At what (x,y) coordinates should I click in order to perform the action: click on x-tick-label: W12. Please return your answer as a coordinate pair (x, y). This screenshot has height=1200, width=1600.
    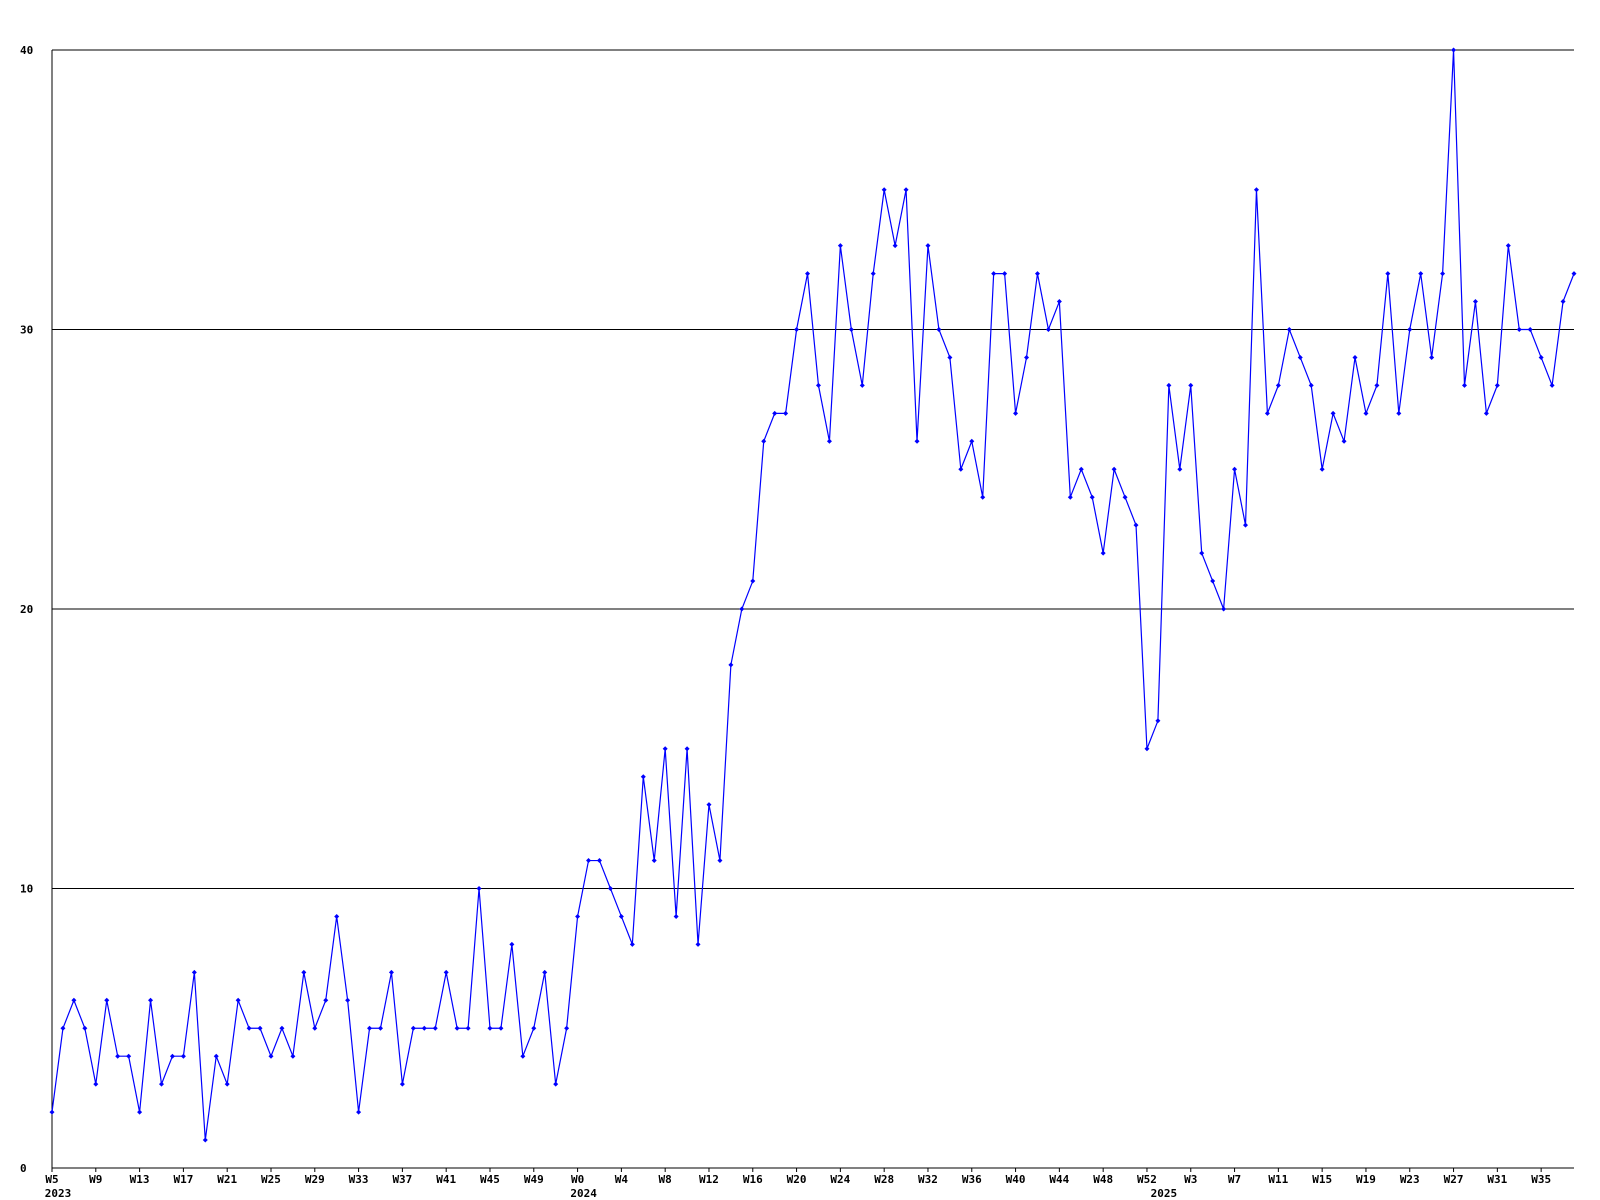
    Looking at the image, I should click on (709, 1179).